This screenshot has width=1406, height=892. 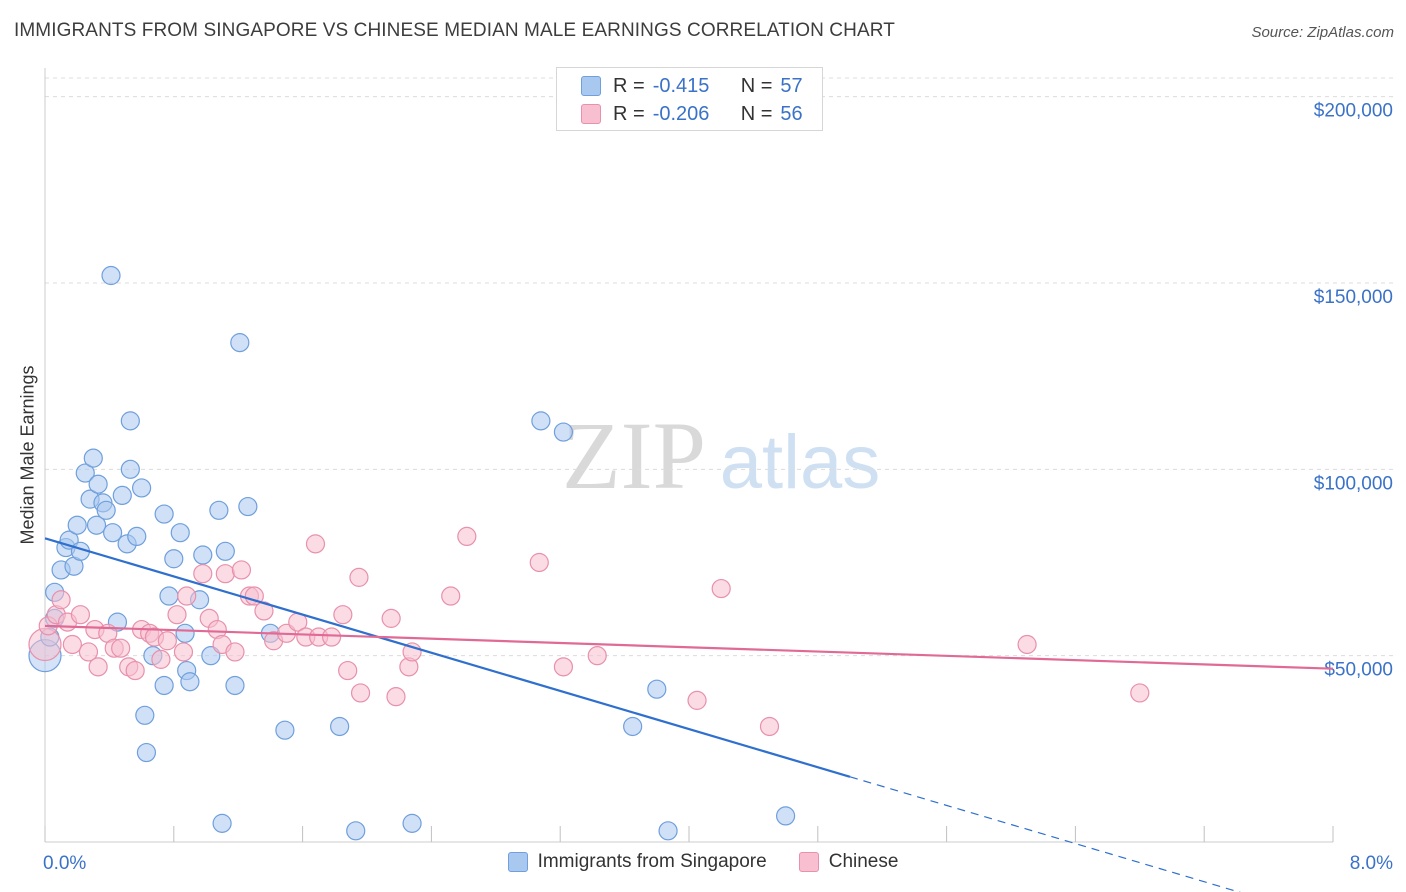 I want to click on legend-item-singapore: Immigrants from Singapore, so click(x=637, y=862).